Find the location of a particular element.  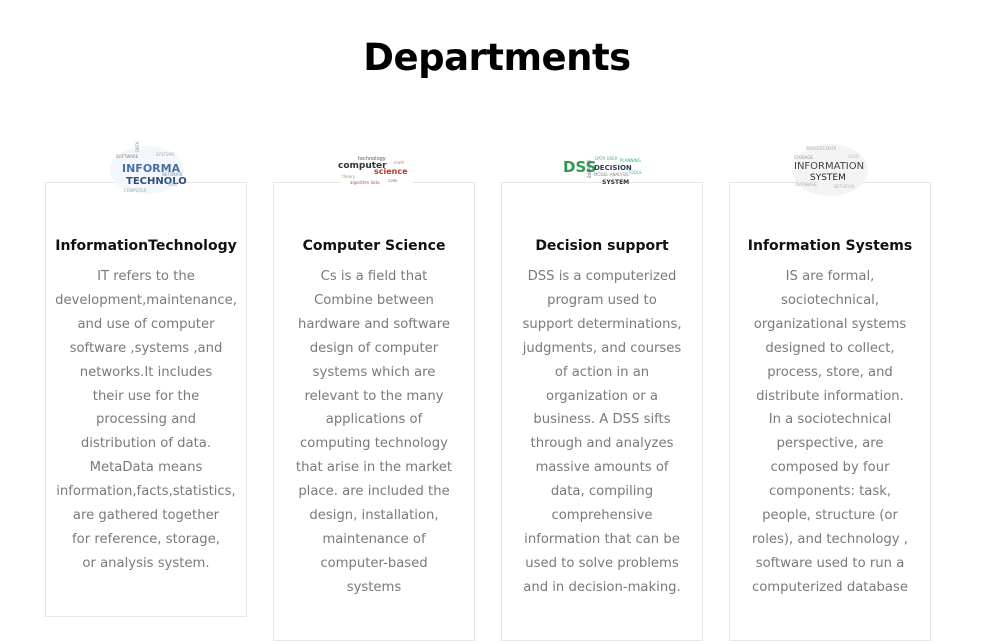

svg-text: TOOLS is located at coordinates (634, 172).